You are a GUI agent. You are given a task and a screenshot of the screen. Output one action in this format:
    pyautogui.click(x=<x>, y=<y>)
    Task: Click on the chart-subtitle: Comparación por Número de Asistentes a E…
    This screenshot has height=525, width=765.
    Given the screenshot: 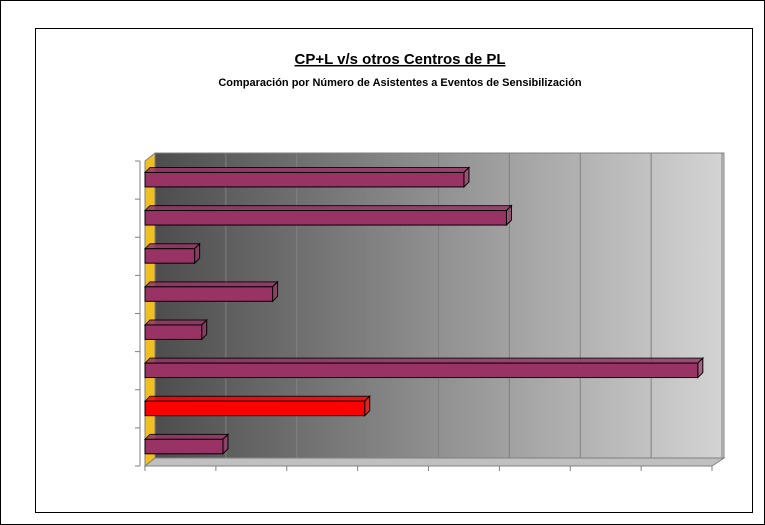 What is the action you would take?
    pyautogui.click(x=400, y=83)
    